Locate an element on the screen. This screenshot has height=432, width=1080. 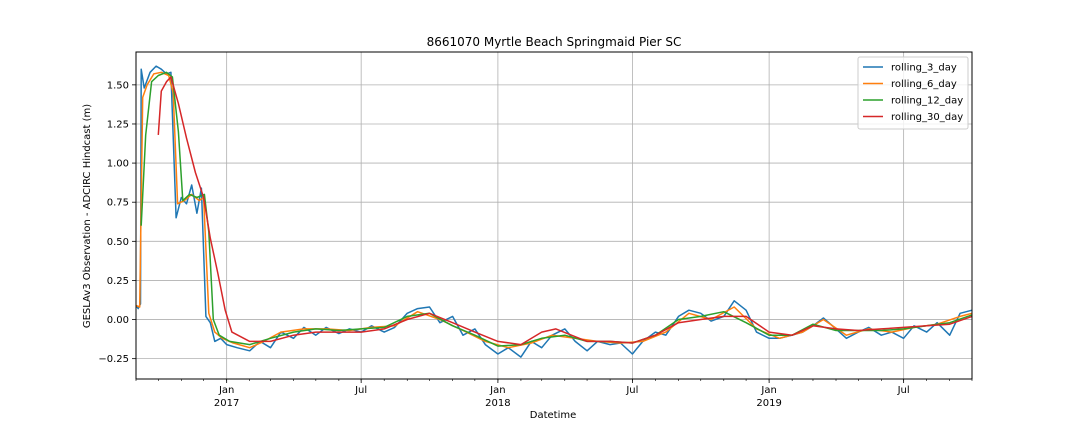
legend-label: rolling_12_day is located at coordinates (927, 101).